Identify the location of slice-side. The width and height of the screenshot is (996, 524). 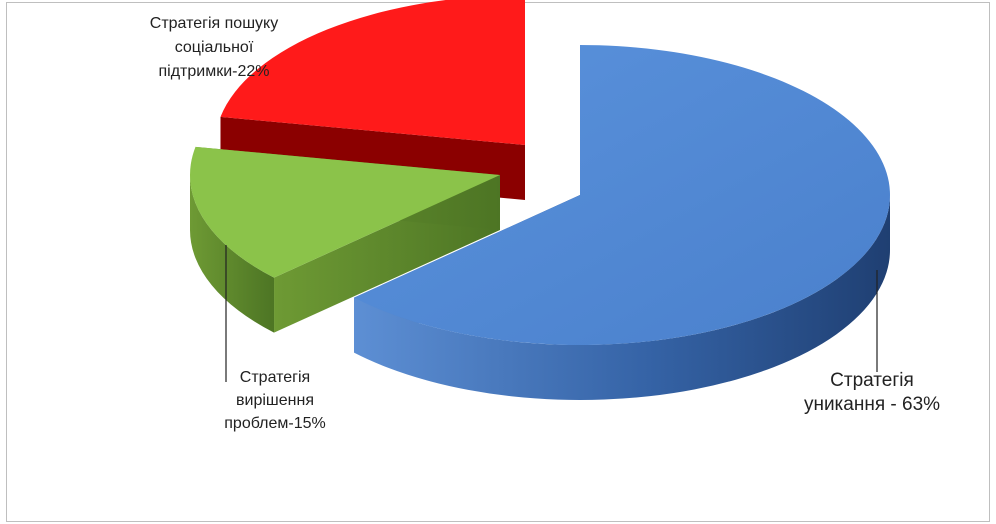
(232, 254).